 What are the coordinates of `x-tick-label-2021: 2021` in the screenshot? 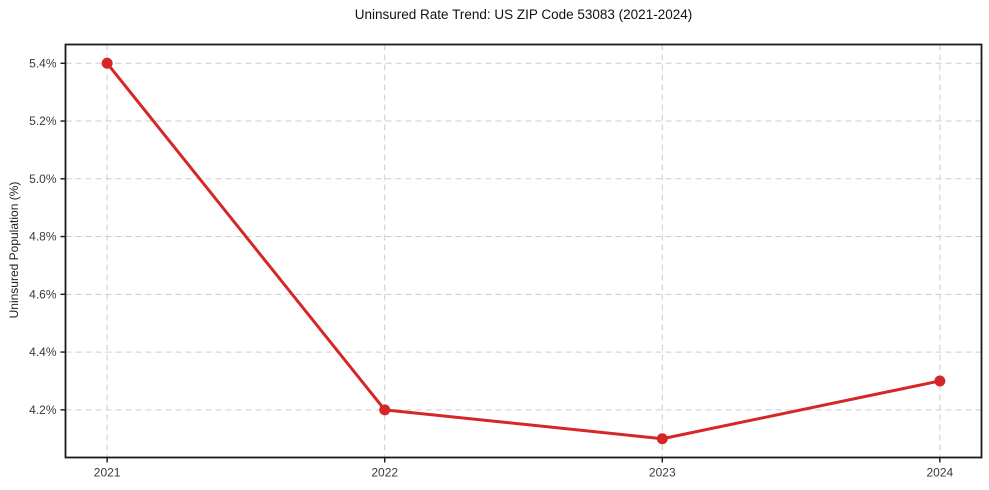 It's located at (107, 473).